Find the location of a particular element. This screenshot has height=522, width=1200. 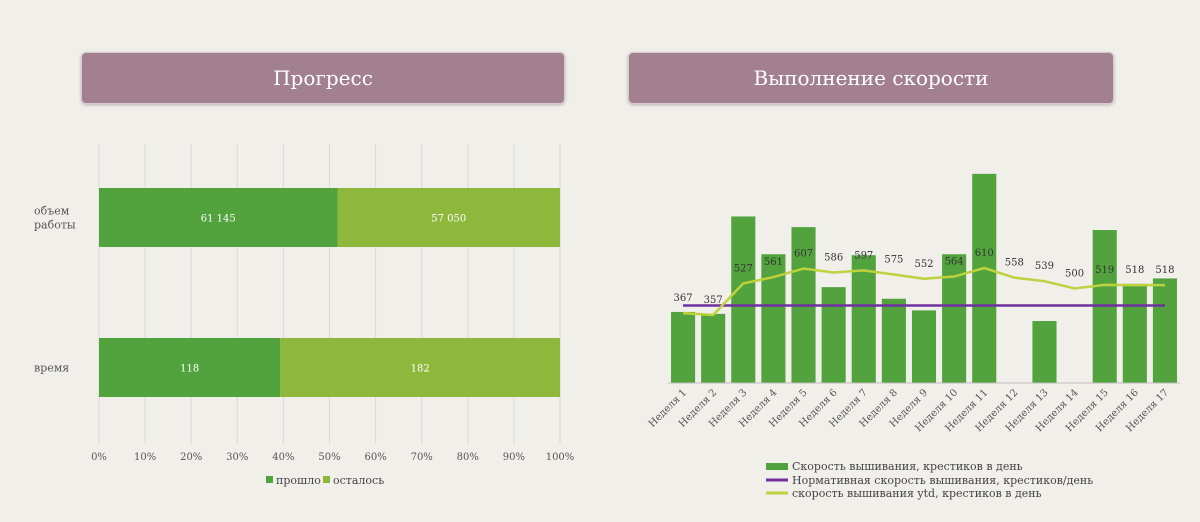

bar-value-label: 57 050 is located at coordinates (448, 219).